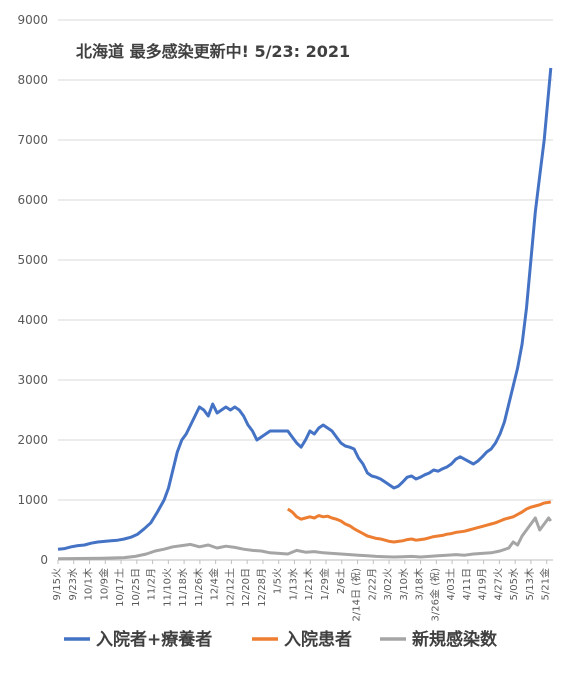 Image resolution: width=563 pixels, height=674 pixels. I want to click on x-tick-label: 2/6土, so click(340, 581).